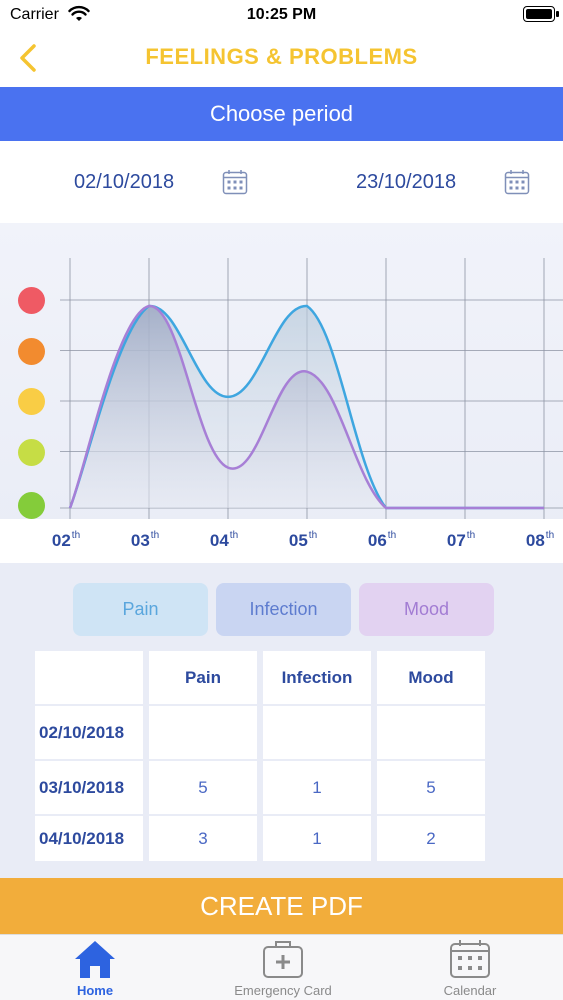 Image resolution: width=563 pixels, height=1000 pixels. What do you see at coordinates (540, 540) in the screenshot?
I see `x-tick-label: 08th` at bounding box center [540, 540].